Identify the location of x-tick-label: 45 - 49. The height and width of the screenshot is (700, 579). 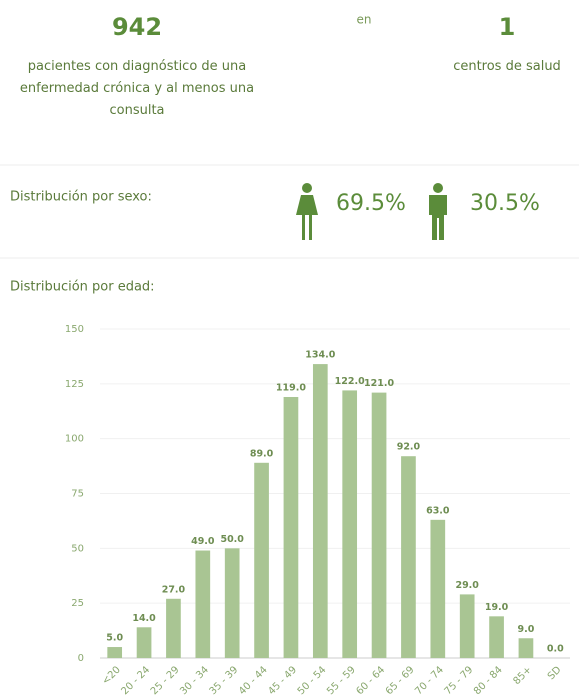
(282, 680).